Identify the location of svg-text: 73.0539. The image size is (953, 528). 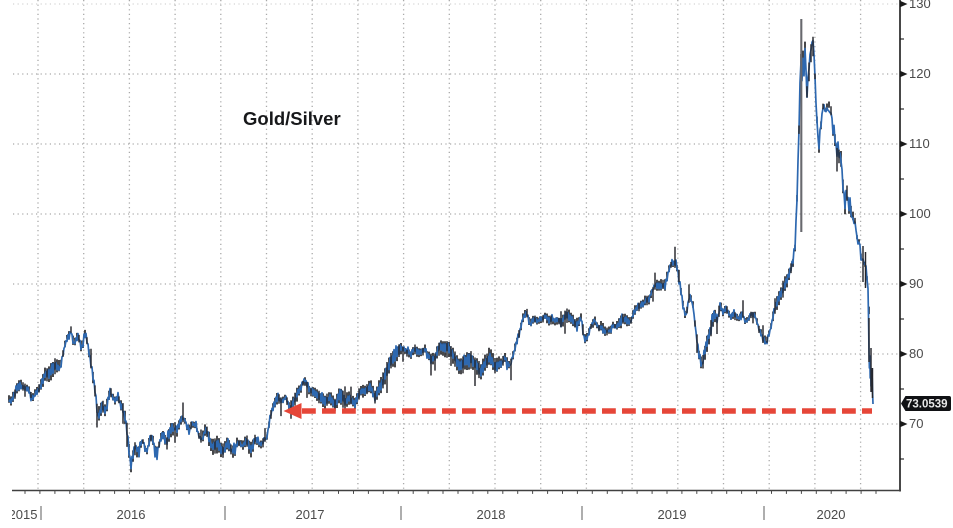
(927, 405).